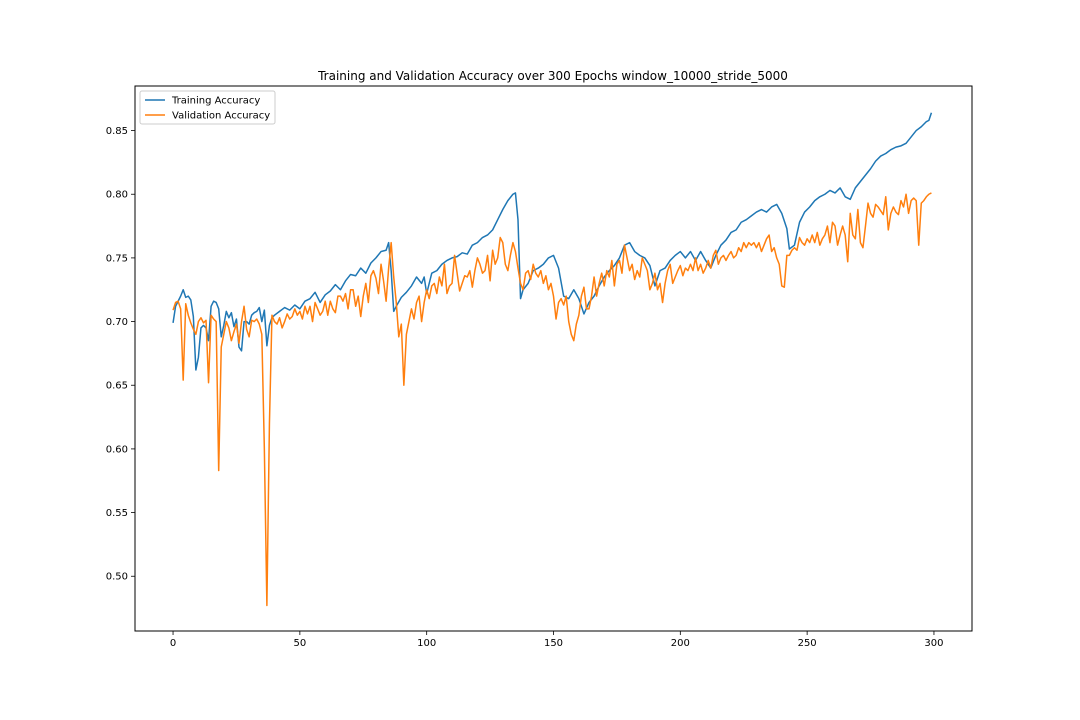 This screenshot has height=720, width=1080. What do you see at coordinates (933, 643) in the screenshot?
I see `x-tick-label: 300` at bounding box center [933, 643].